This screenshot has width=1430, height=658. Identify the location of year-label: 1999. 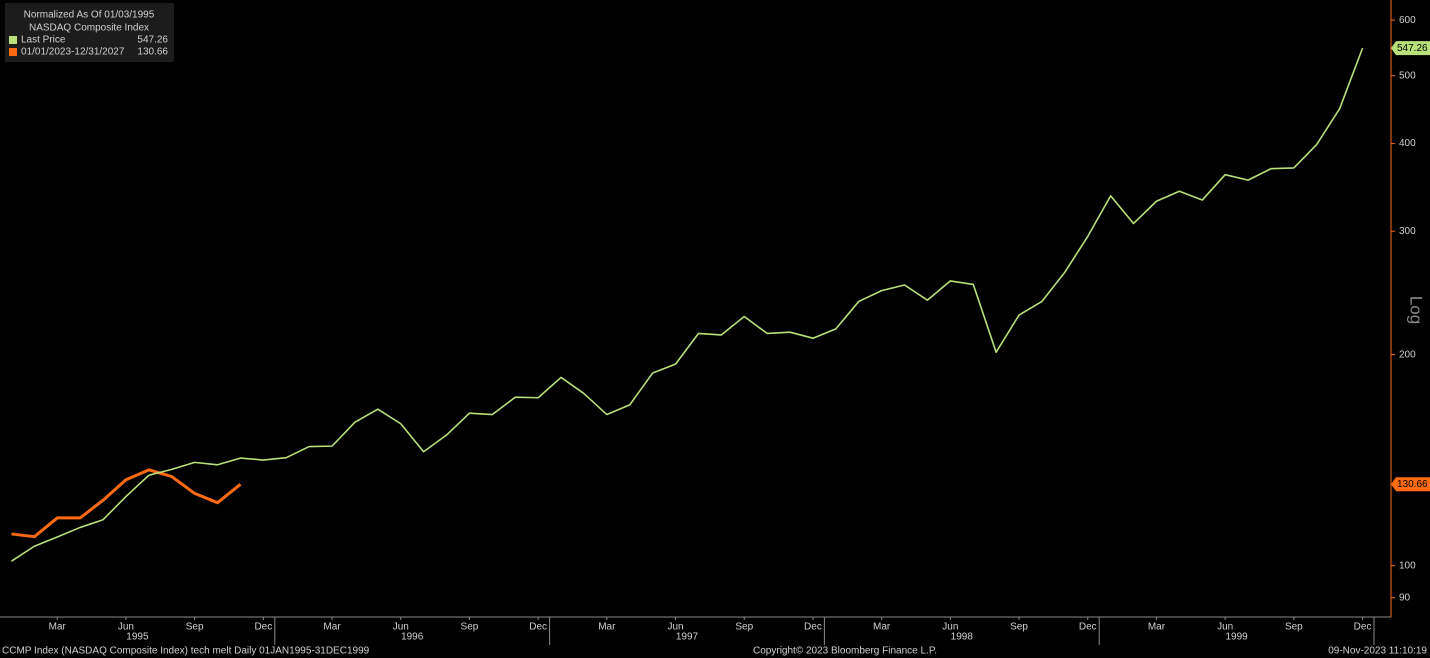
(1236, 637).